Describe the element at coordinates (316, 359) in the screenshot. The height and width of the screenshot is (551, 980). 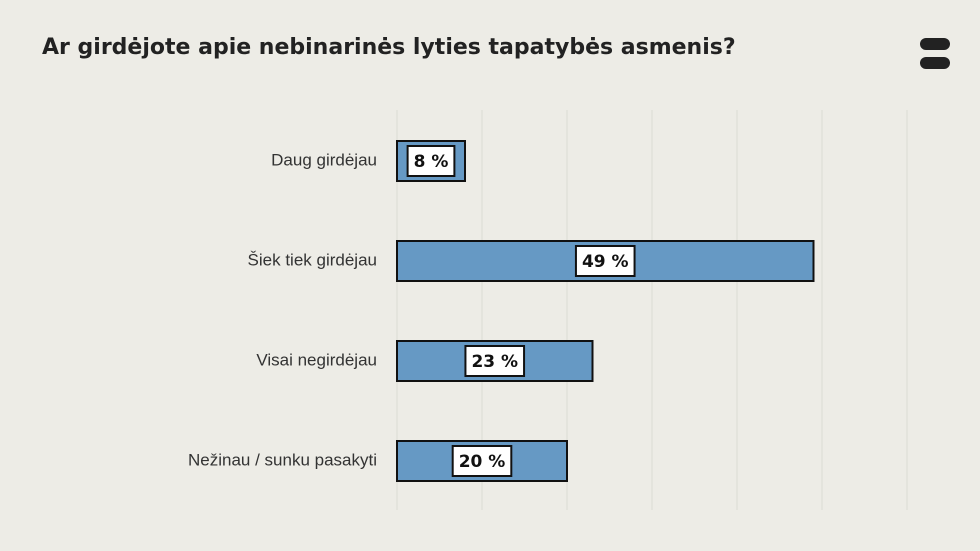
I see `y-tick-label: Visai negirdėjau` at that location.